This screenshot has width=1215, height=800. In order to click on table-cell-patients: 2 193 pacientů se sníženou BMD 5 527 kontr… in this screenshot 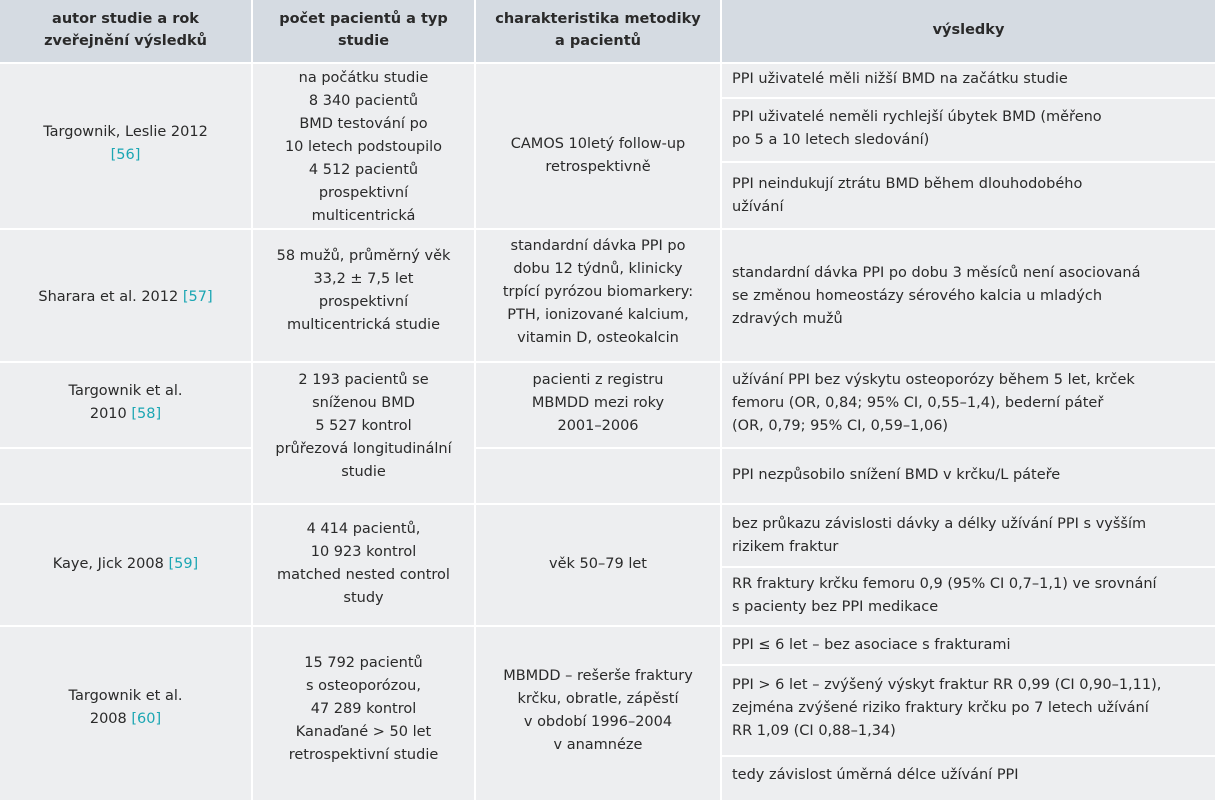, I will do `click(363, 426)`.